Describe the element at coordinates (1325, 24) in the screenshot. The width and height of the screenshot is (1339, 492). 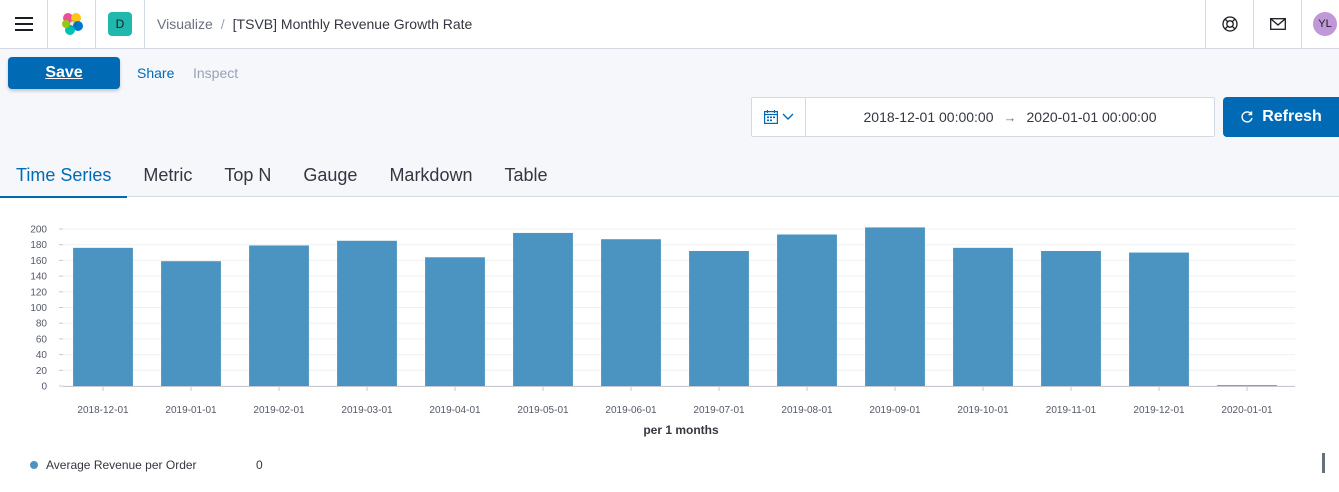
I see `avatar: YL` at that location.